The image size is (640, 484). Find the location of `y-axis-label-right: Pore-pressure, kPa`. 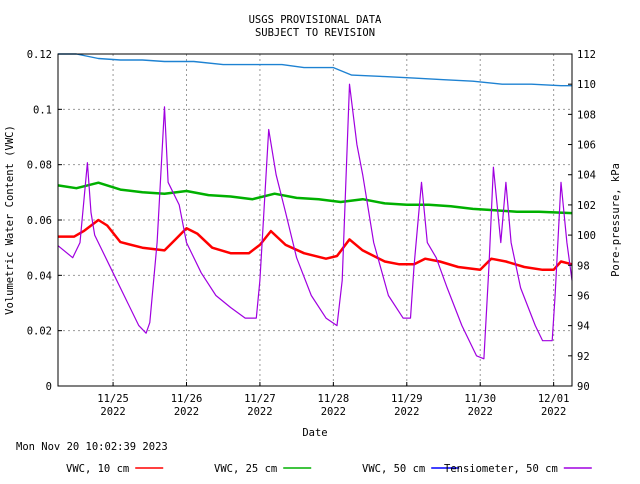

y-axis-label-right: Pore-pressure, kPa is located at coordinates (616, 220).